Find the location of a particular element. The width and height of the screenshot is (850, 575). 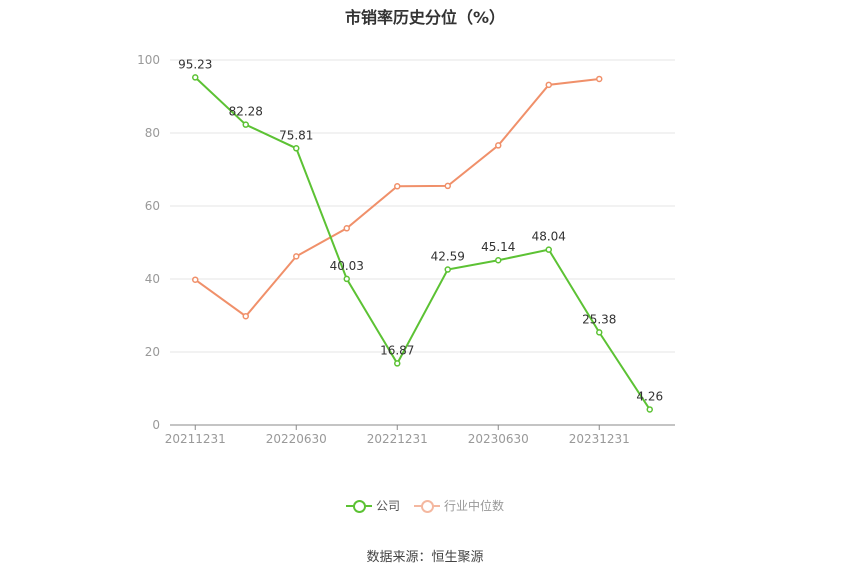

data-label: 42.59 is located at coordinates (448, 257).